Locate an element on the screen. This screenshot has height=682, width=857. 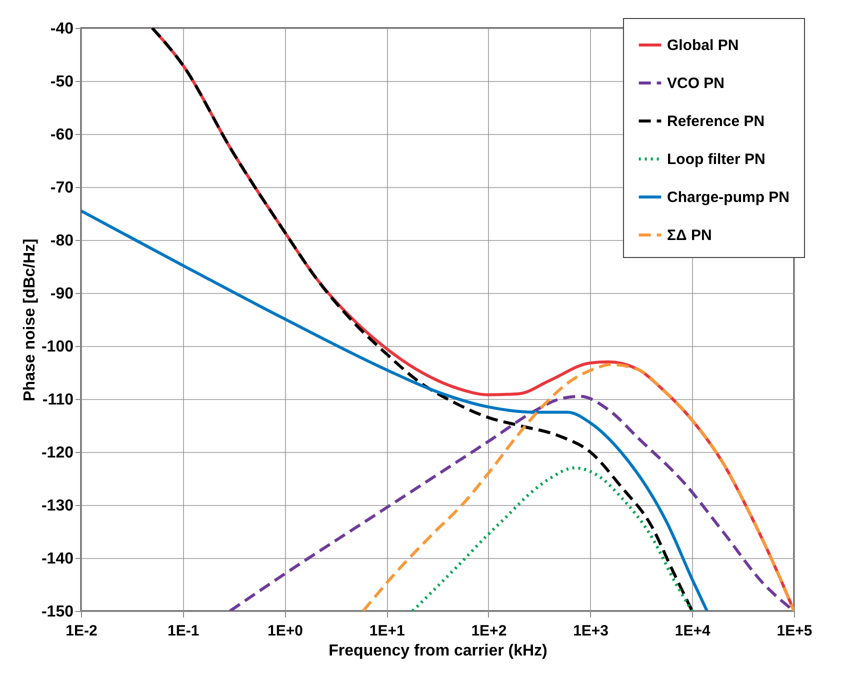
x-tick-label: 1E+2 is located at coordinates (489, 631).